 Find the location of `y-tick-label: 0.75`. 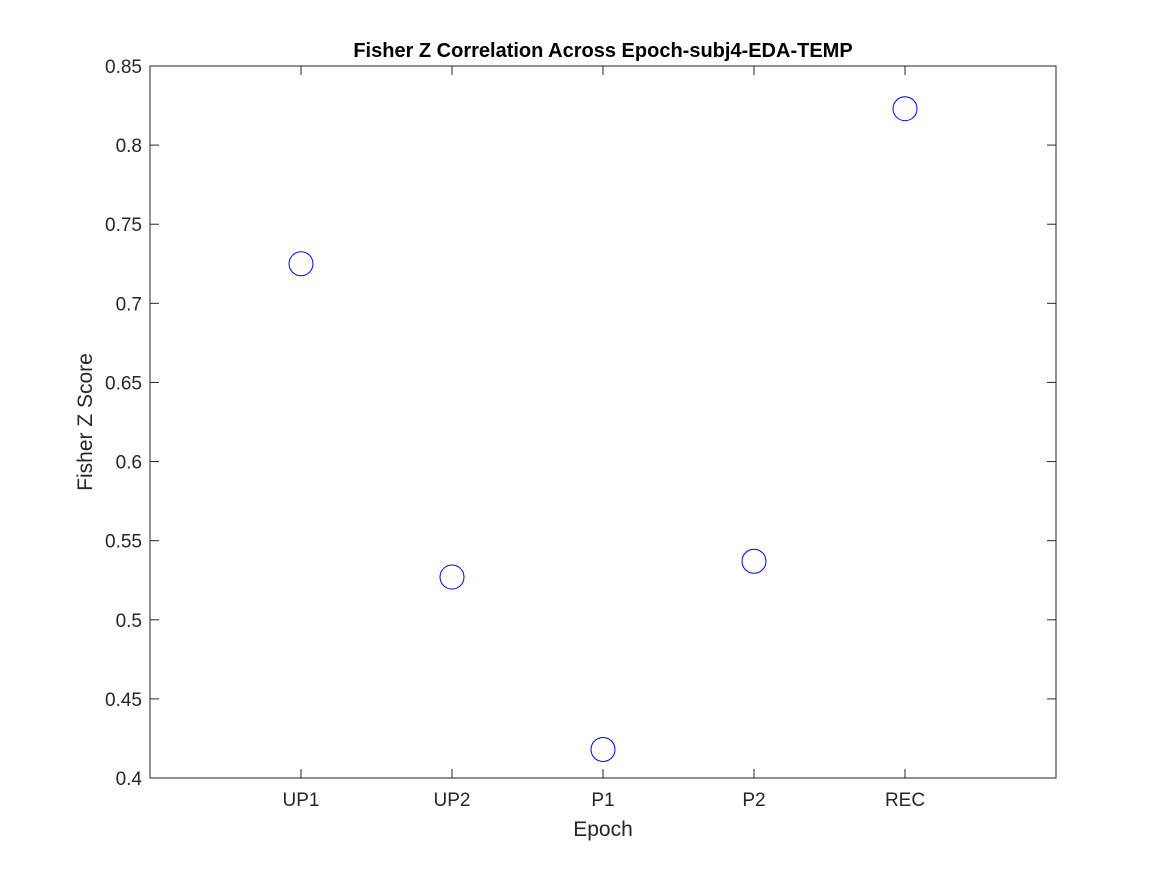

y-tick-label: 0.75 is located at coordinates (123, 225).